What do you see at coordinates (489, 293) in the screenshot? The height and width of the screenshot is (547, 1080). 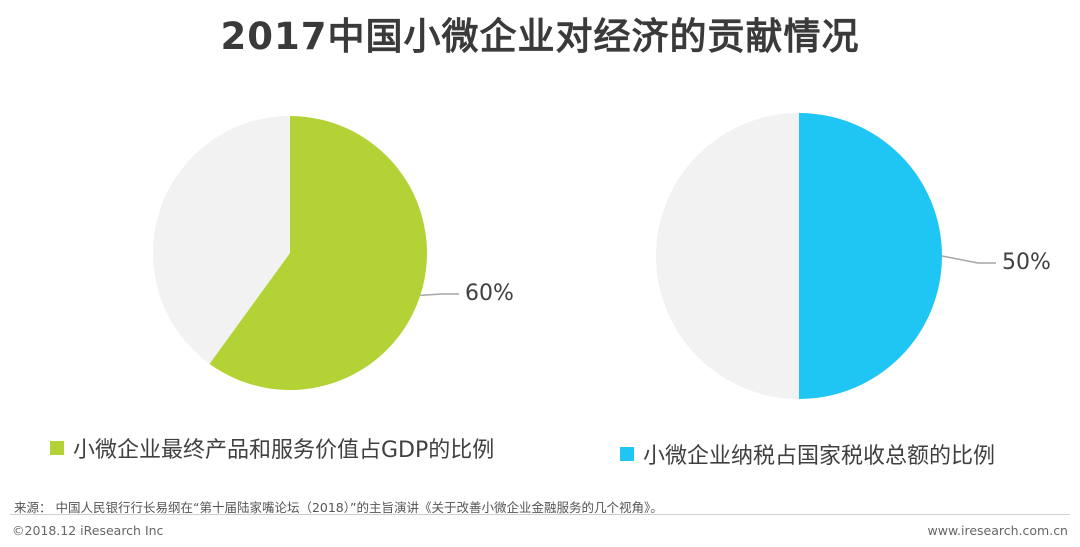 I see `data-label-0: 60%` at bounding box center [489, 293].